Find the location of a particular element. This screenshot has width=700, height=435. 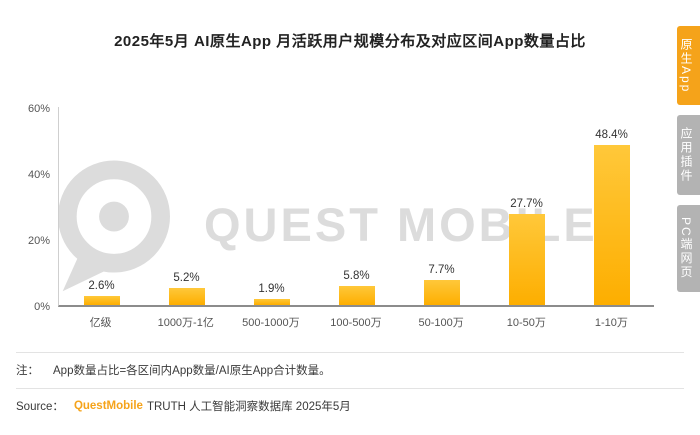

source-prefix: Source： is located at coordinates (40, 407).